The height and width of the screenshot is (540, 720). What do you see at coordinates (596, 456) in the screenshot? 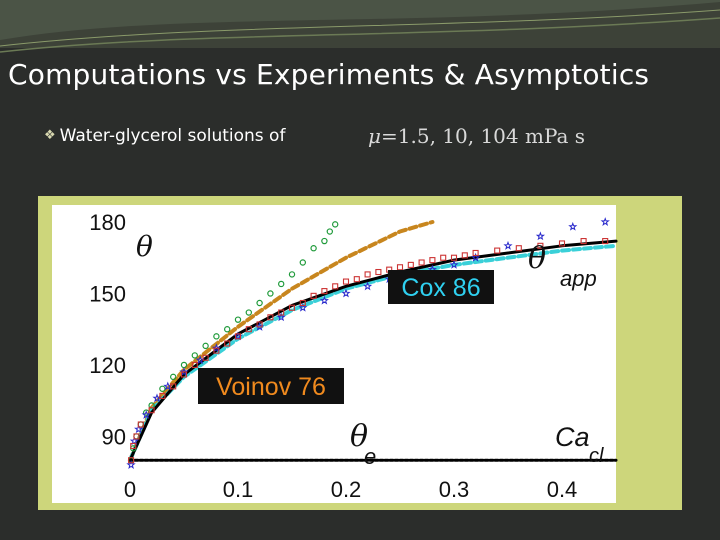
I see `ca-subscript: cl` at bounding box center [596, 456].